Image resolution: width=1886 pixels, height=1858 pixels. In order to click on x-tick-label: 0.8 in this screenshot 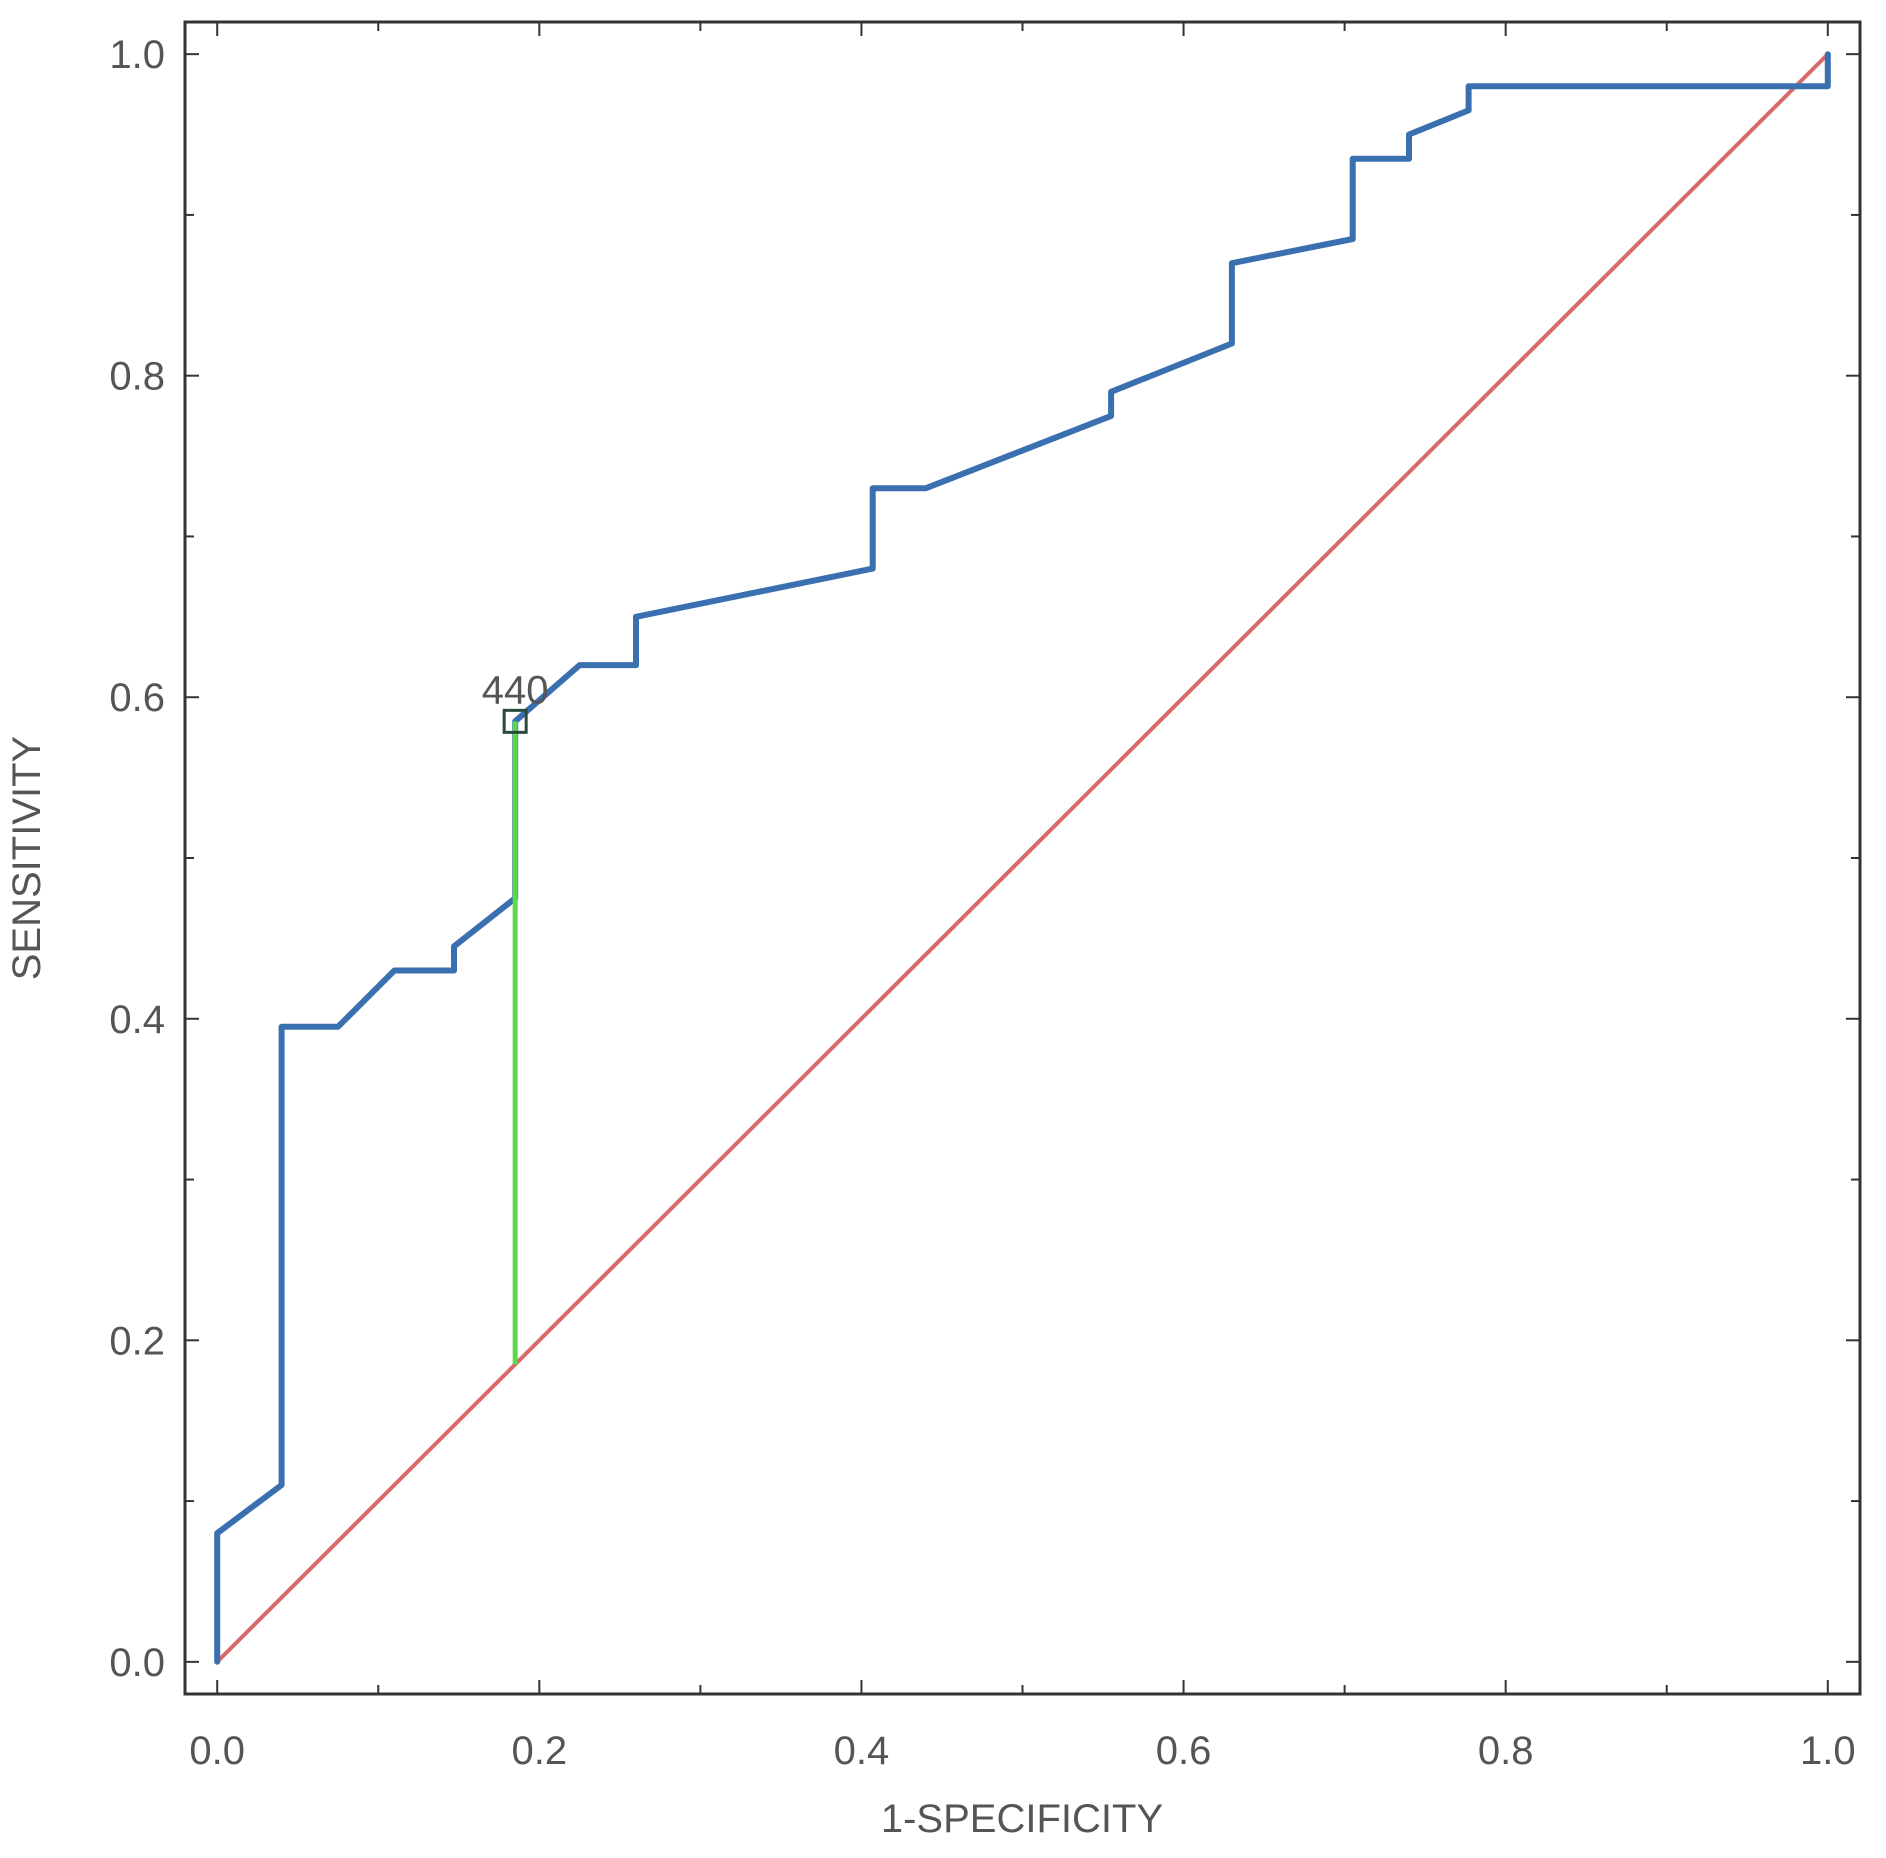, I will do `click(1506, 1751)`.